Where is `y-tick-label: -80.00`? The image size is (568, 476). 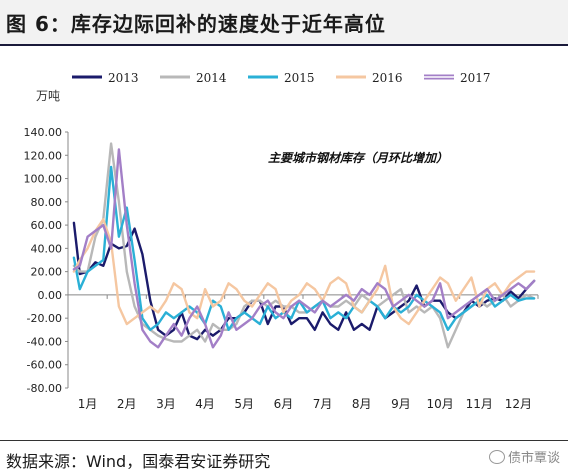 y-tick-label: -80.00 is located at coordinates (44, 388).